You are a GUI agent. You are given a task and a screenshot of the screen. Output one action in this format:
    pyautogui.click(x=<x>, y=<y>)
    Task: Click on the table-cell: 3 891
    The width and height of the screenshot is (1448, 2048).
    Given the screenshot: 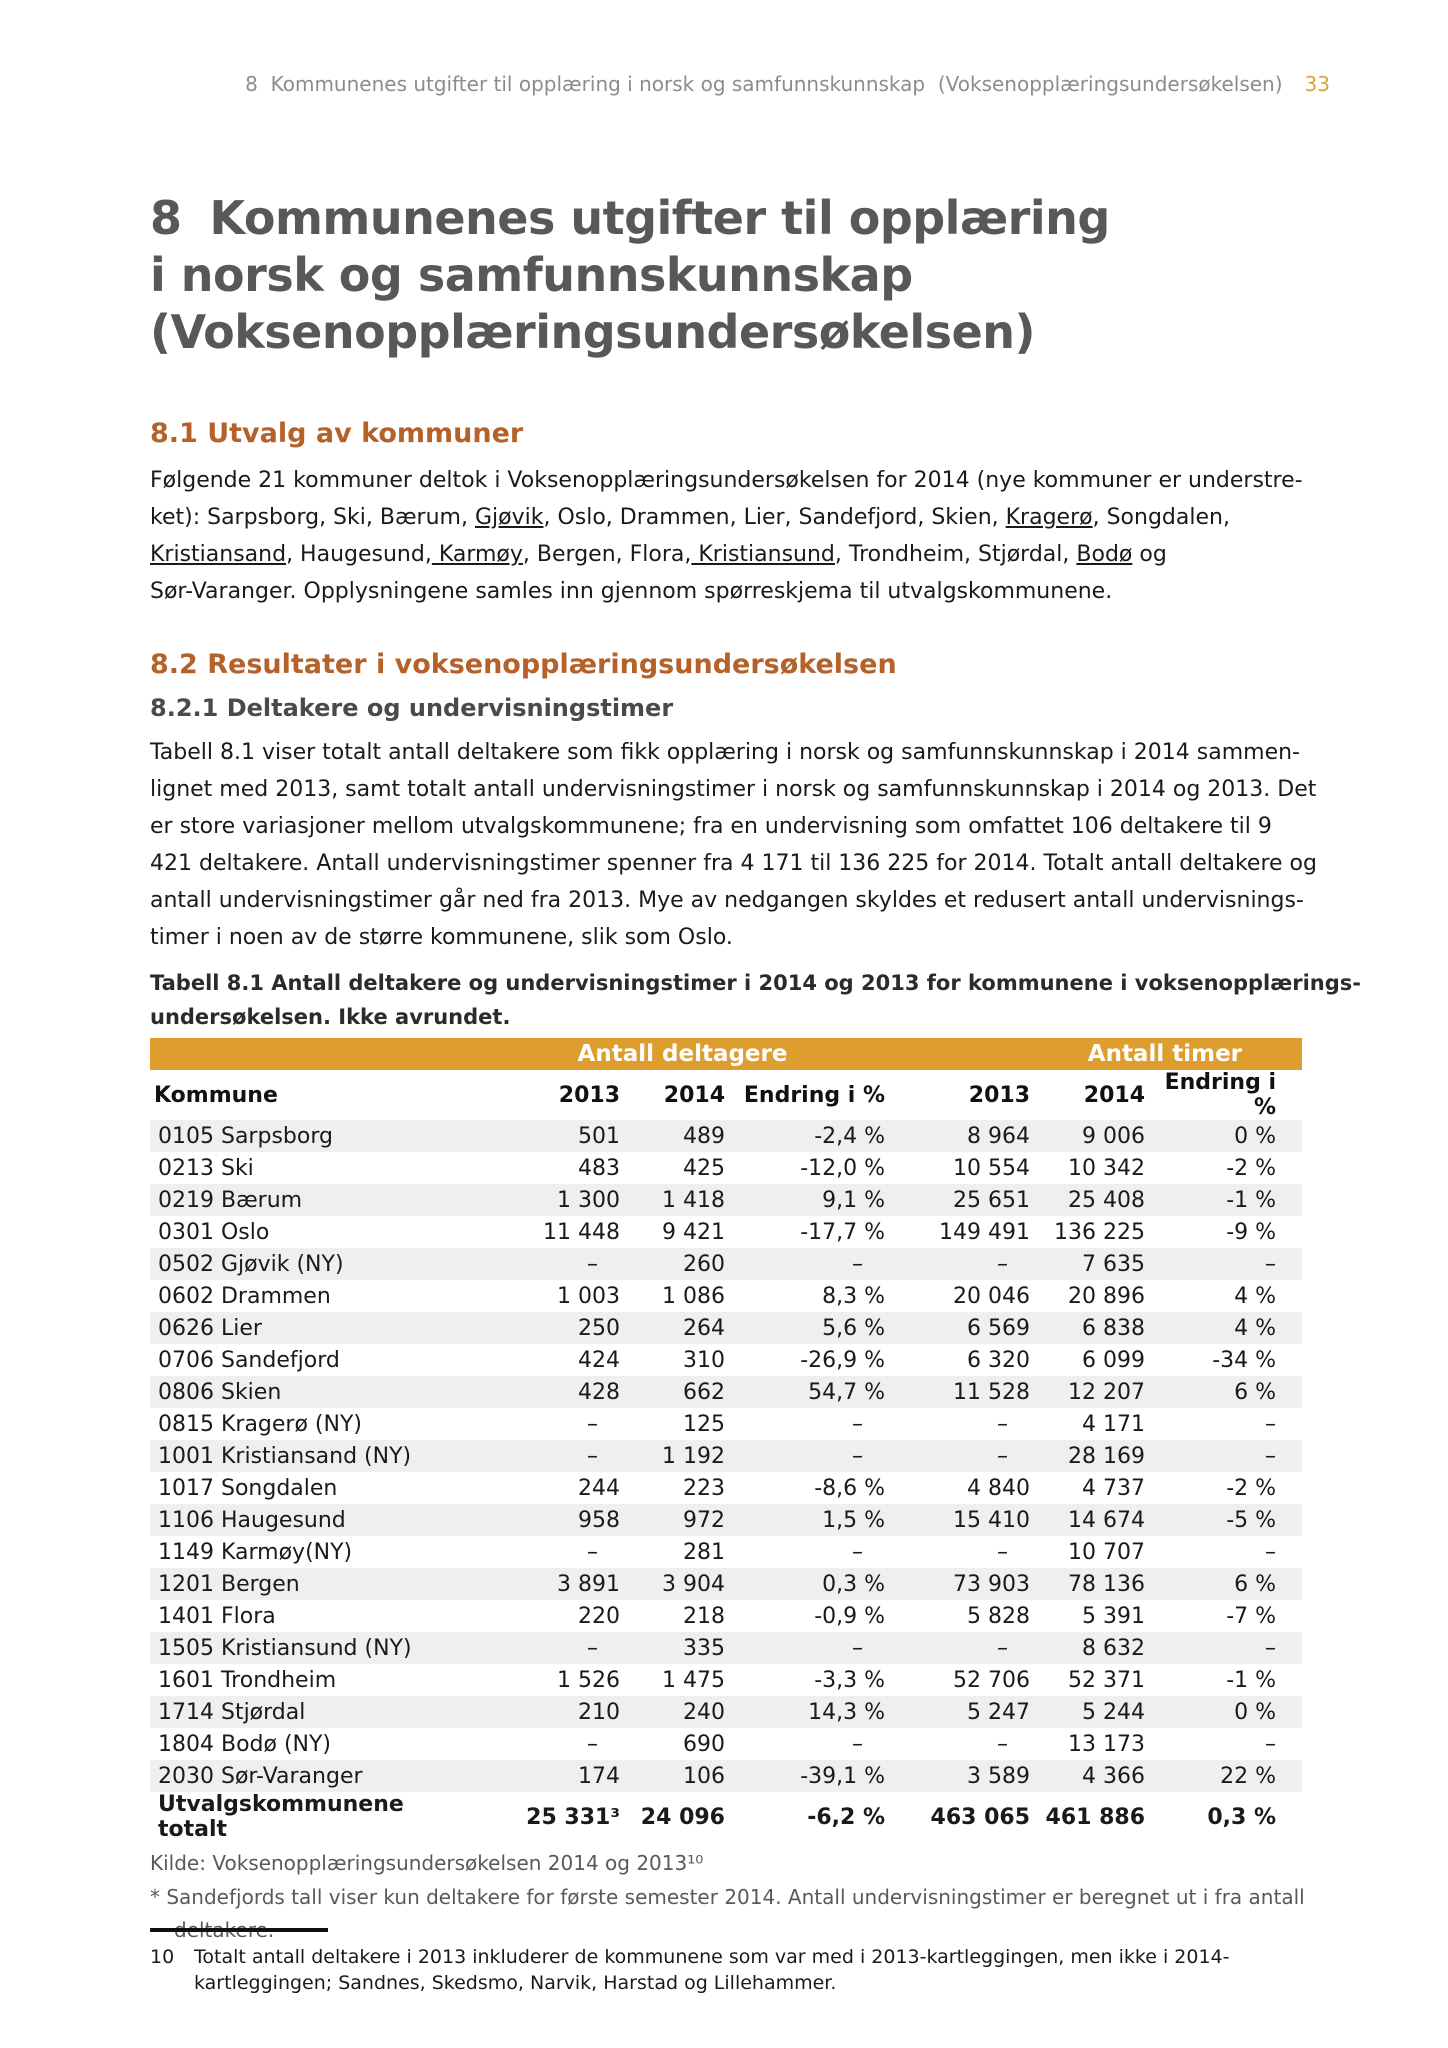 What is the action you would take?
    pyautogui.click(x=550, y=1584)
    